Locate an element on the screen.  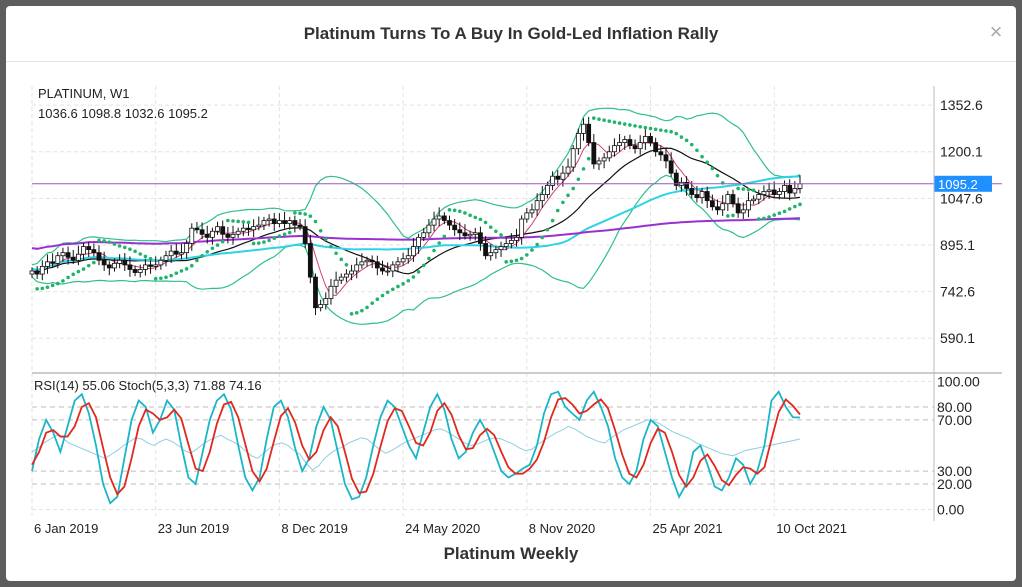
last-price-tag is located at coordinates (963, 183).